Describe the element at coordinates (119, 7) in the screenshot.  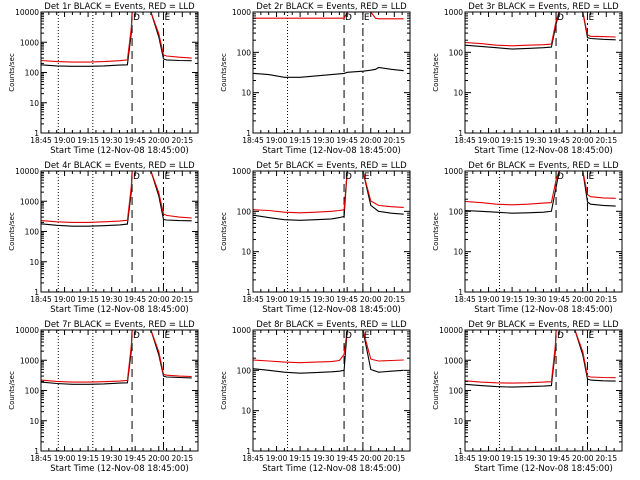
I see `panel-title: Det 1r BLACK = Events, RED = LLD` at that location.